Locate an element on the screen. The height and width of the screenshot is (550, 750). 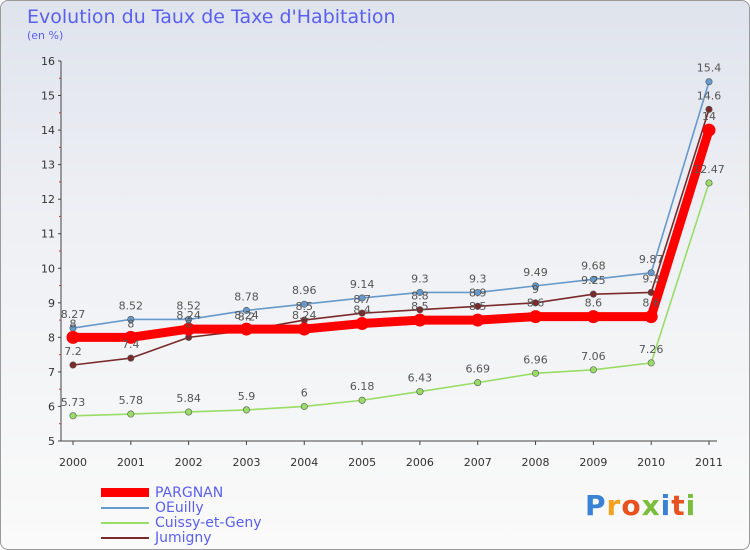
data-label: 8.4 is located at coordinates (362, 310).